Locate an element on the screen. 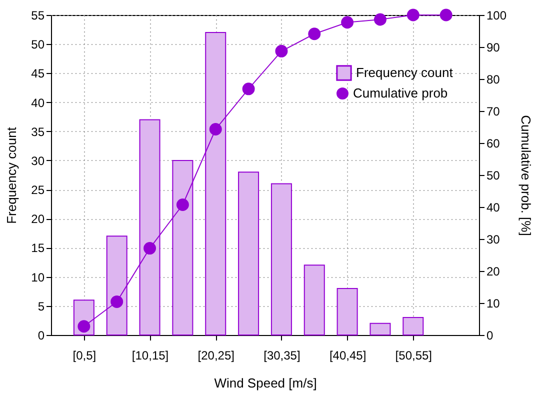  x-tick-label: [20,25] is located at coordinates (216, 355).